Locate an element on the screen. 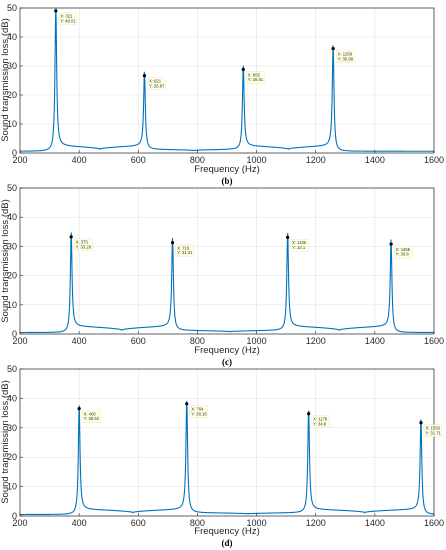  datatip-x-value: X: 1455 is located at coordinates (403, 249).